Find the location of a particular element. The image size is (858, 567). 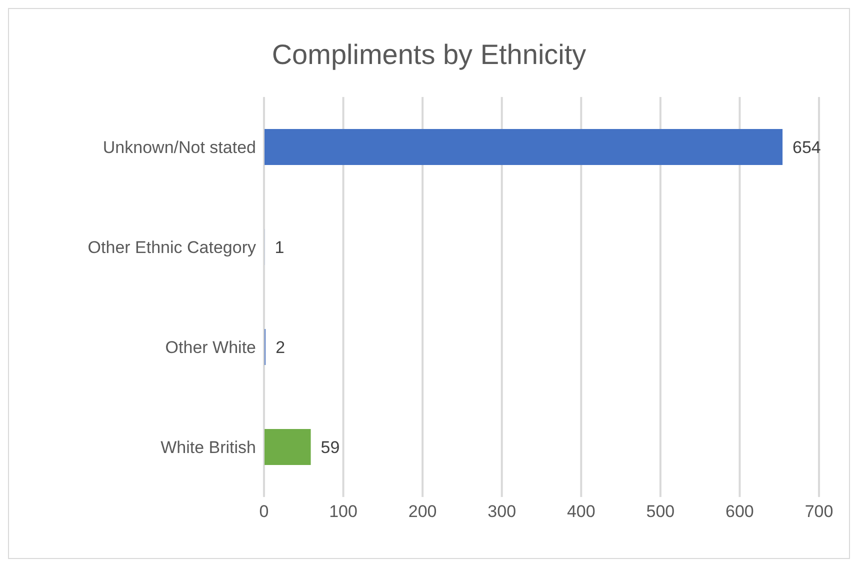

y-tick-label: Other White is located at coordinates (210, 348).